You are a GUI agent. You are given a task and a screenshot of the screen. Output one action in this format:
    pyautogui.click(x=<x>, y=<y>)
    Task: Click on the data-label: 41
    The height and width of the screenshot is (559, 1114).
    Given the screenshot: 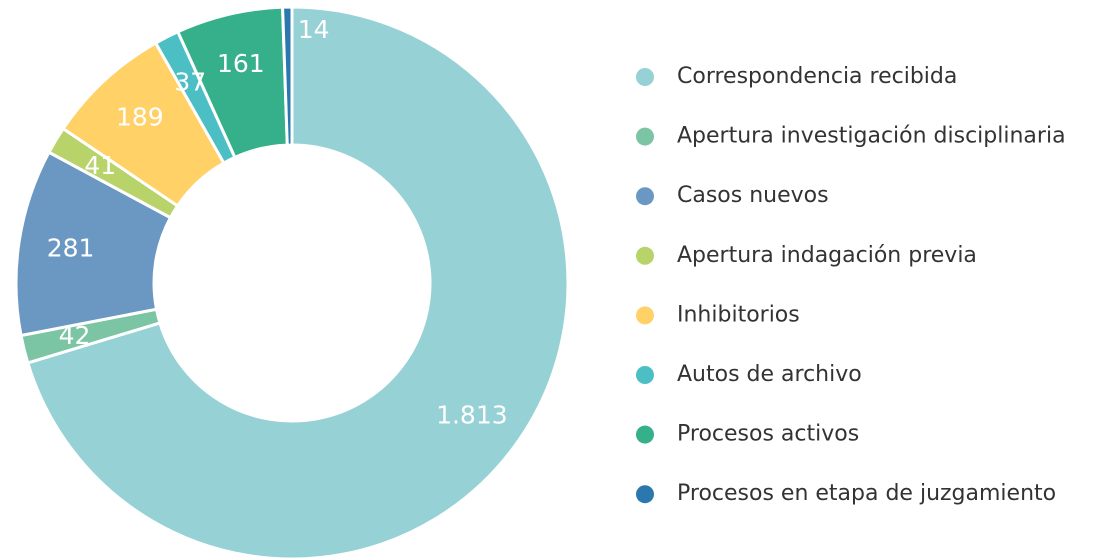 What is the action you would take?
    pyautogui.click(x=100, y=165)
    